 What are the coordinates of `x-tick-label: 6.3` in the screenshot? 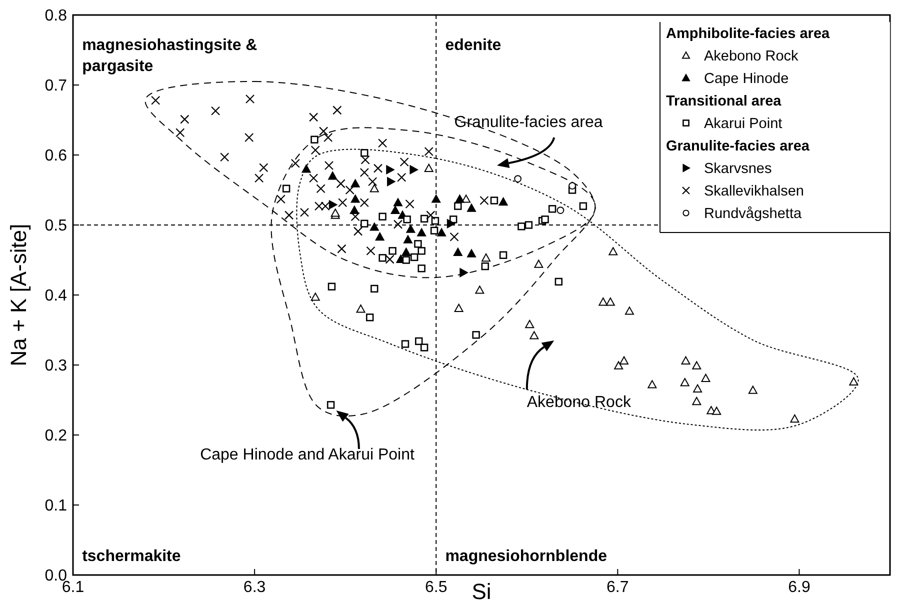 It's located at (254, 587).